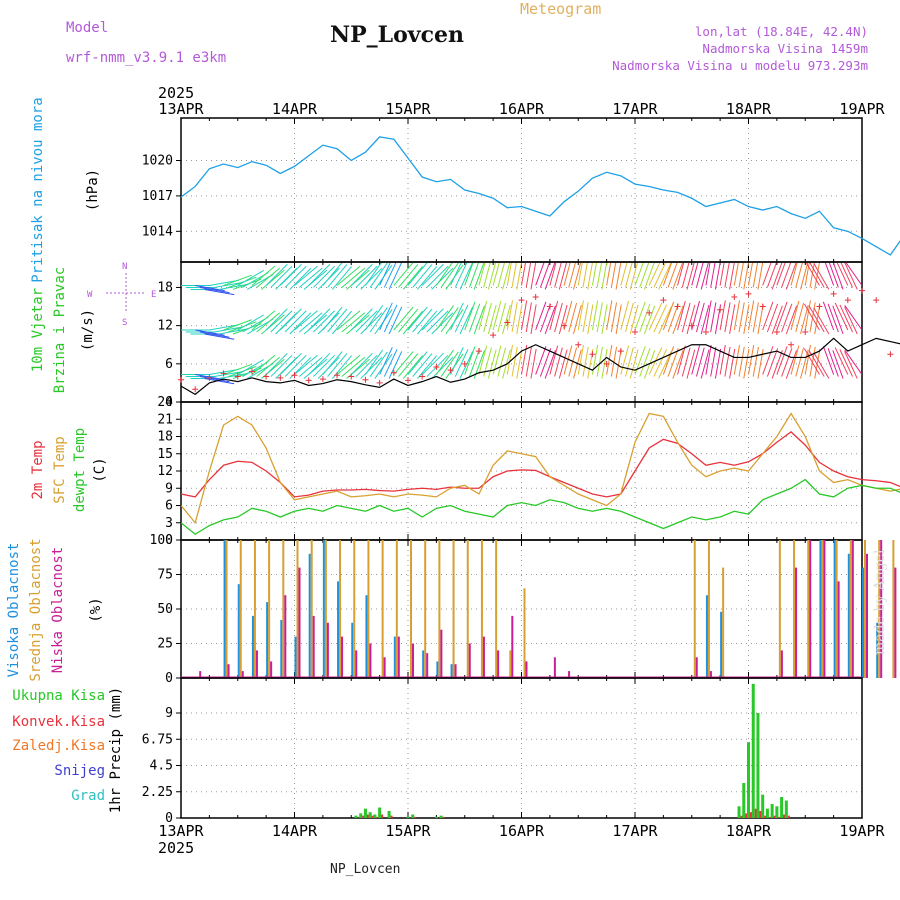  I want to click on compass-n: N, so click(124, 267).